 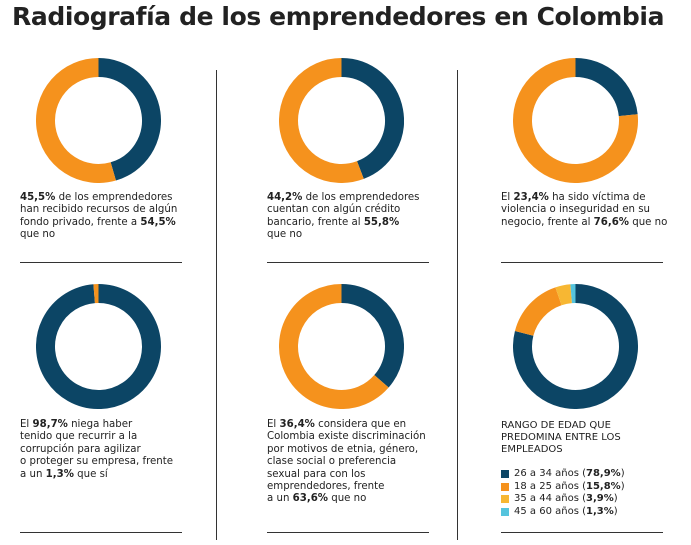 I want to click on donut-slice-considera-que-existe-discriminacion, so click(x=372, y=336).